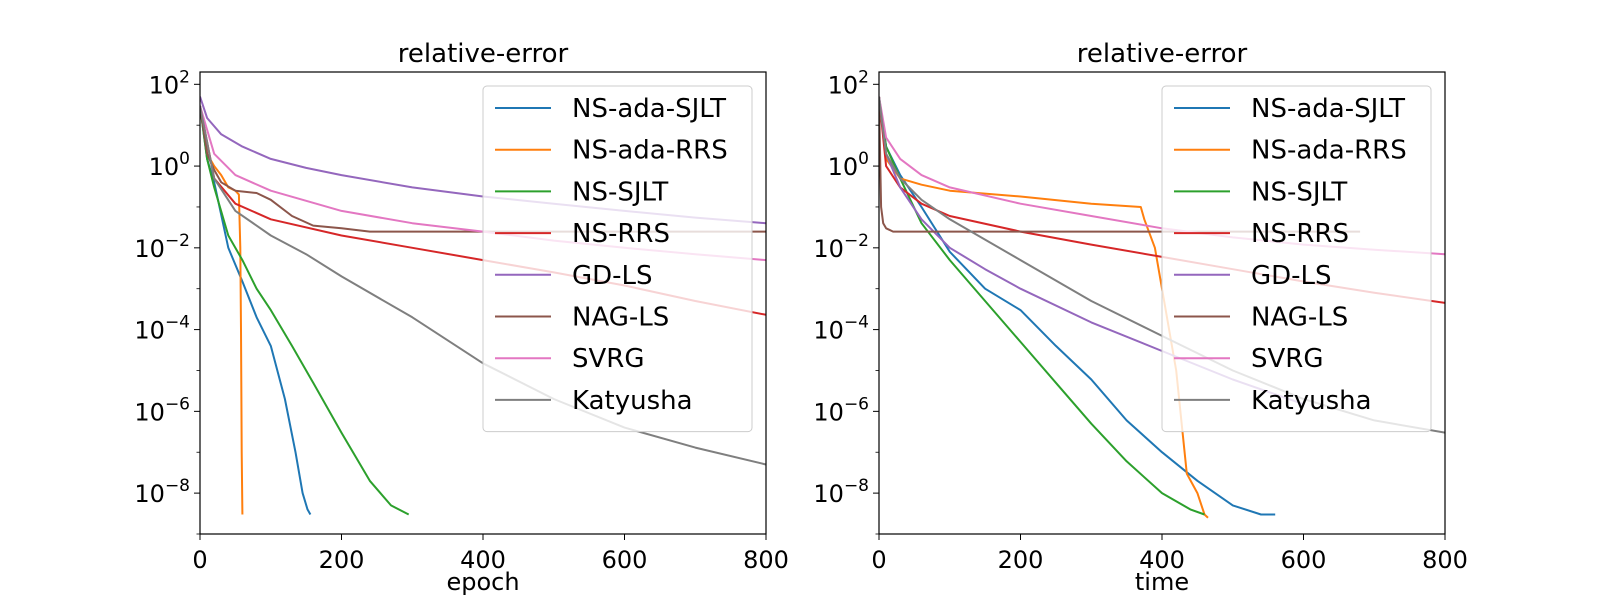  What do you see at coordinates (482, 582) in the screenshot?
I see `x-axis-label: epoch` at bounding box center [482, 582].